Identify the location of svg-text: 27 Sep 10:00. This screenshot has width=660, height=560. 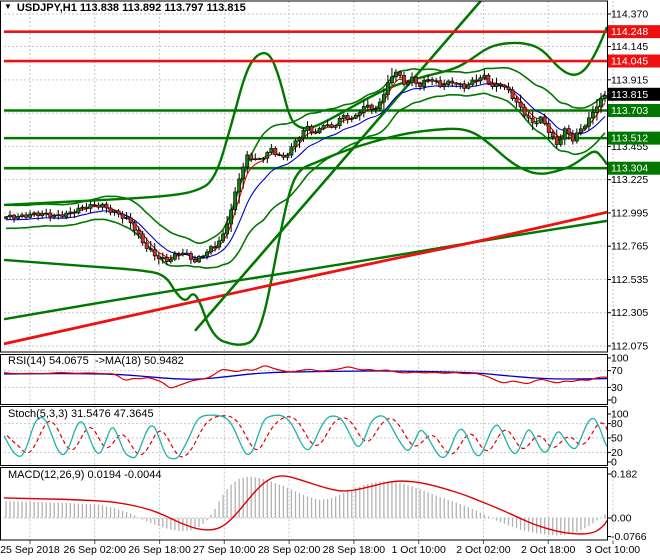
(224, 550).